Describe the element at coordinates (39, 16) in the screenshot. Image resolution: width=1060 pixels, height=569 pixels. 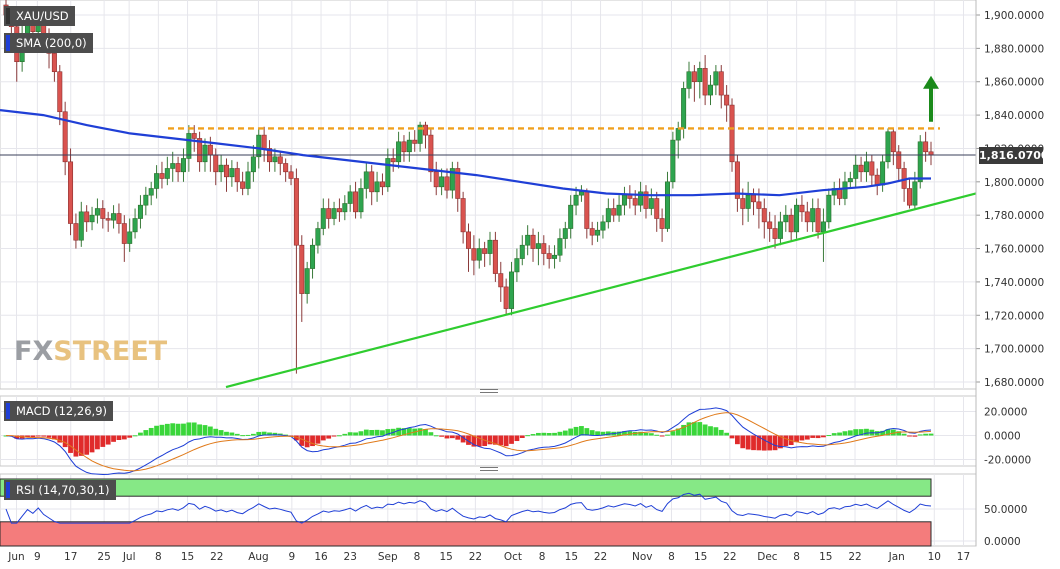
I see `symbol-label: XAU/USD` at that location.